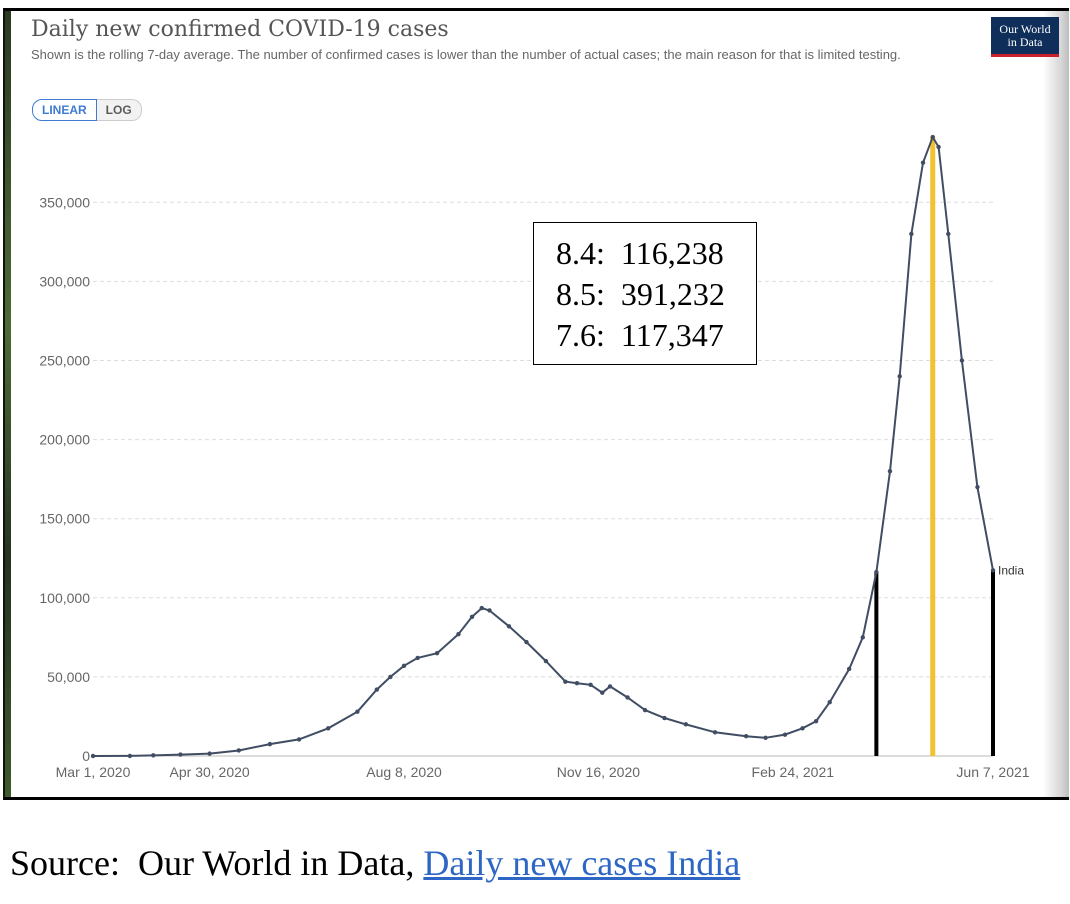 This screenshot has height=904, width=1070. I want to click on values-readout-box: 8.4: 116,238 8.5: 391,232 7.6: 117,347, so click(645, 293).